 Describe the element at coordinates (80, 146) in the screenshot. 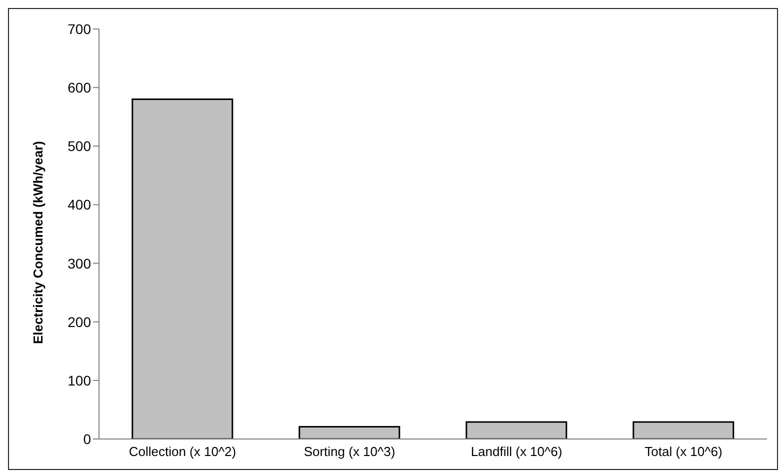

I see `y-tick-label: 500` at that location.